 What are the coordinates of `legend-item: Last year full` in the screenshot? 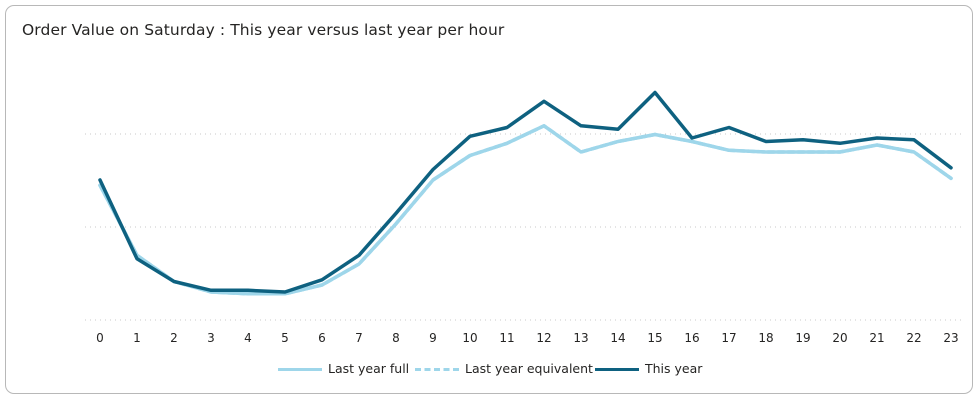 It's located at (490, 369).